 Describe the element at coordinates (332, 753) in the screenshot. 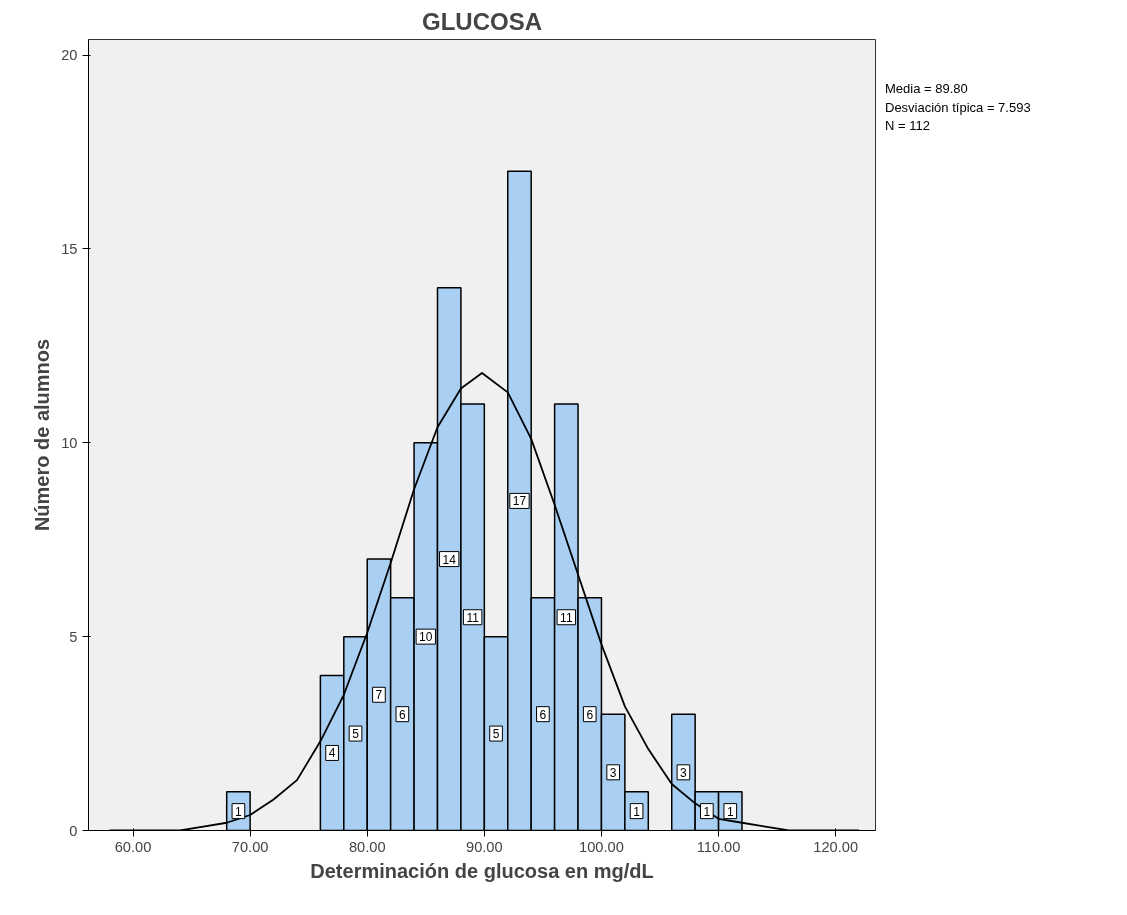

I see `data-label: 4` at that location.